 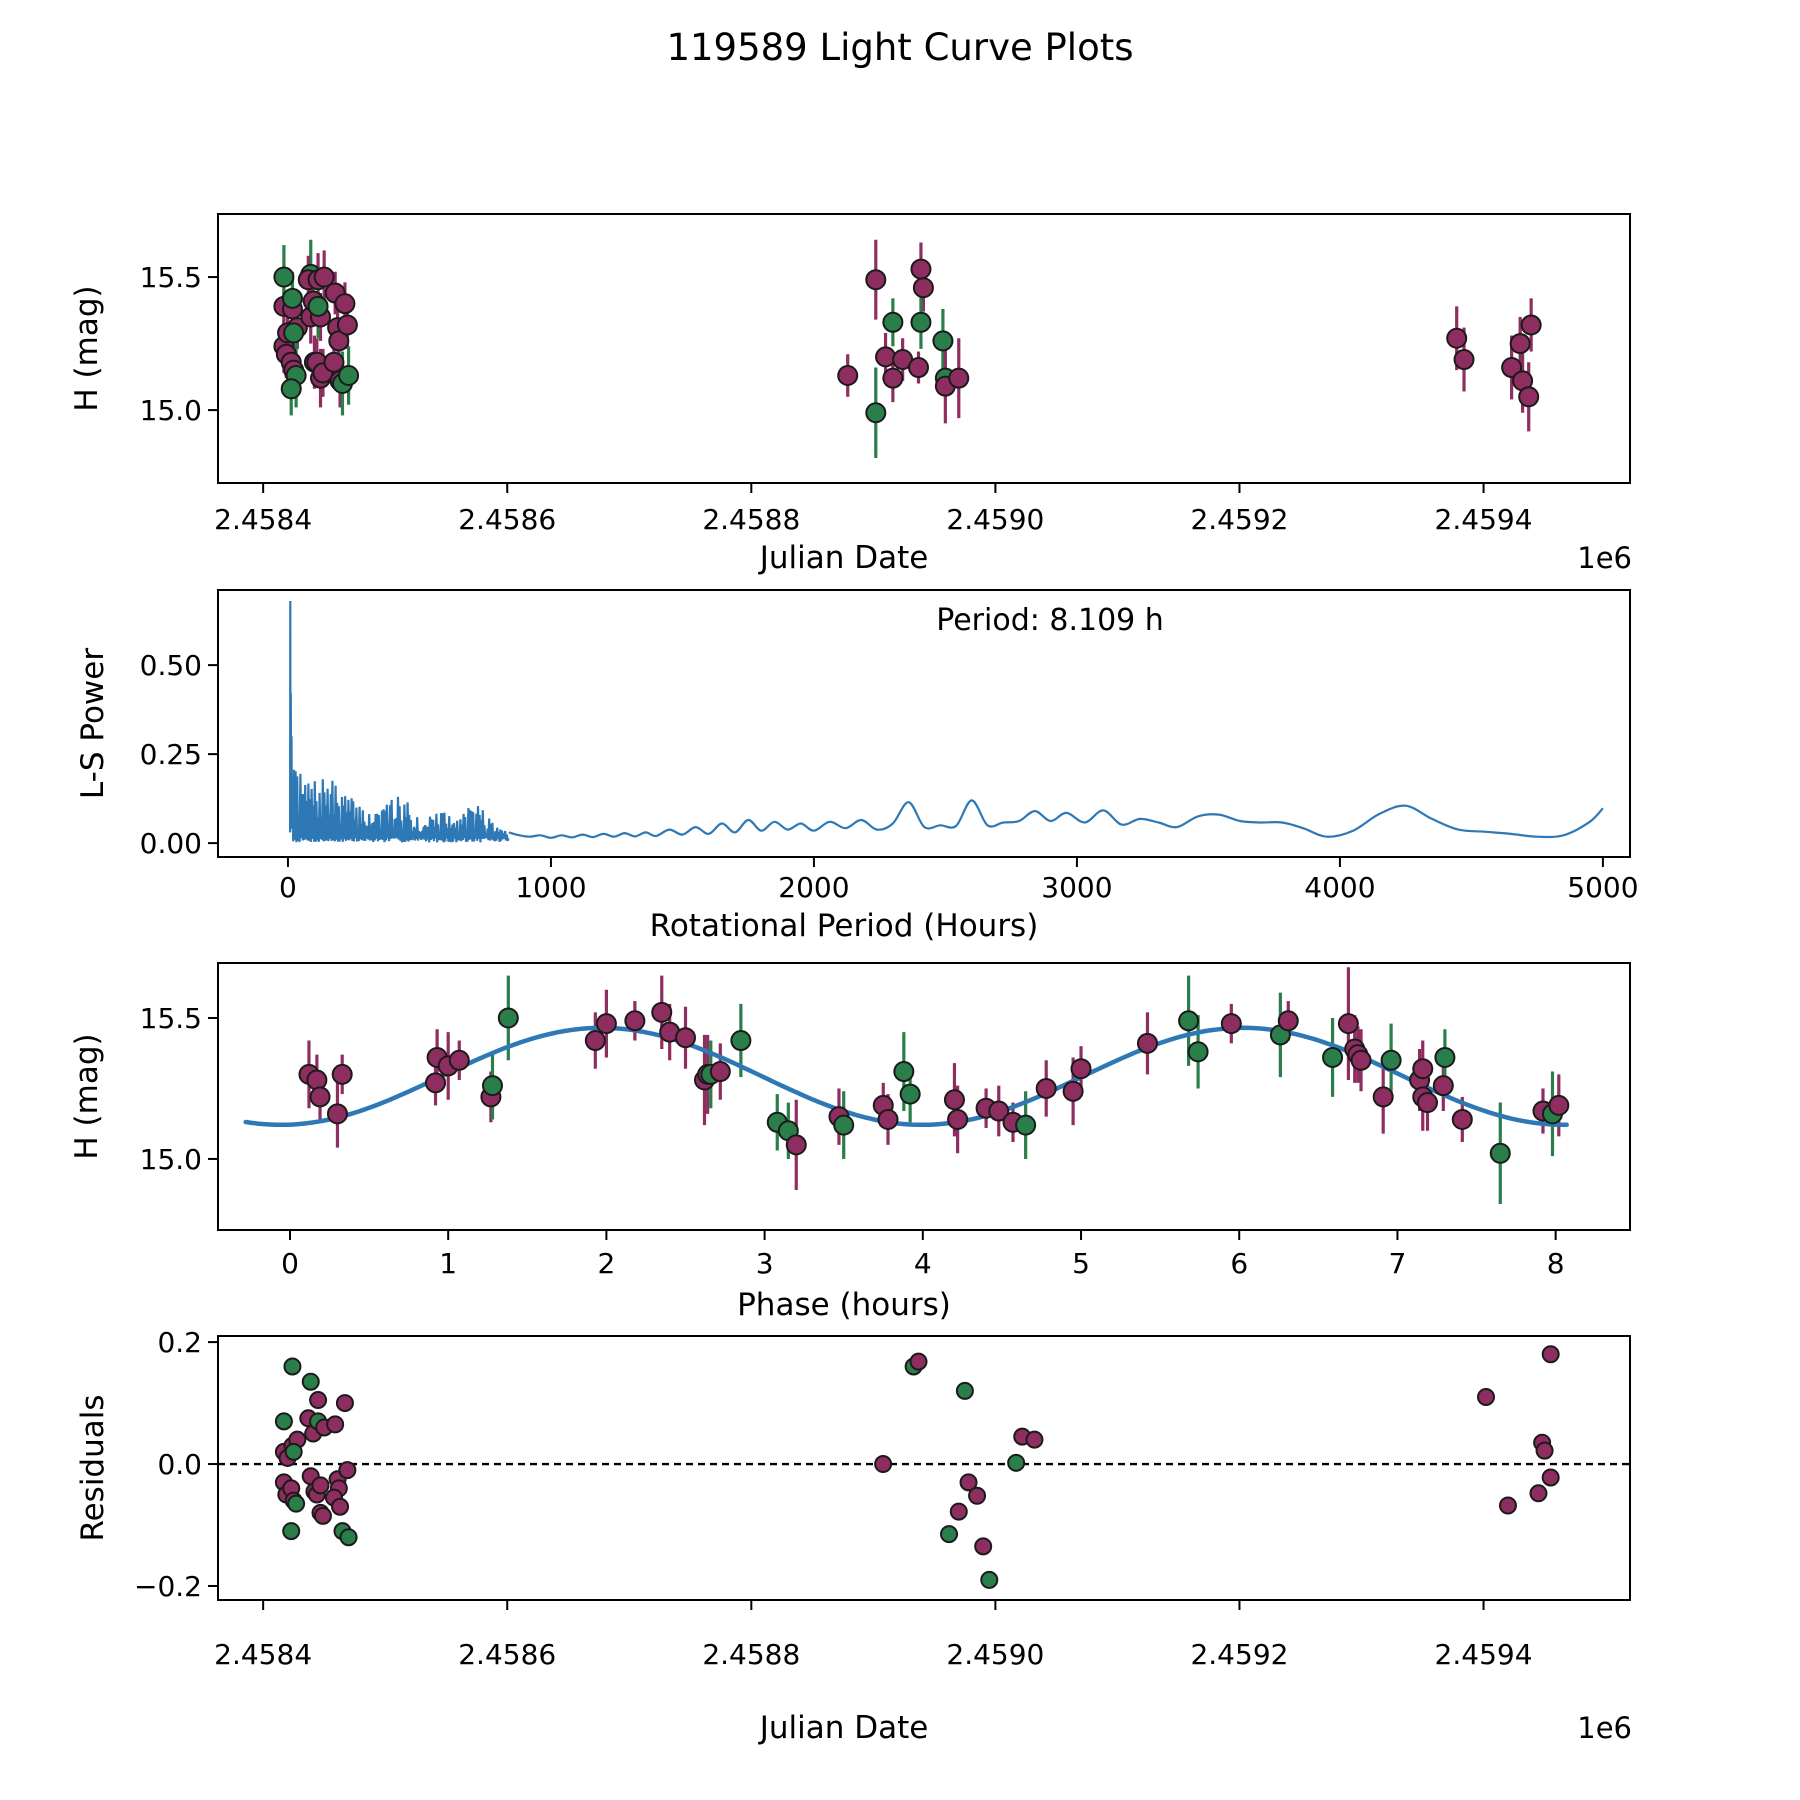 I want to click on y-tick-label: 0.2, so click(x=179, y=1342).